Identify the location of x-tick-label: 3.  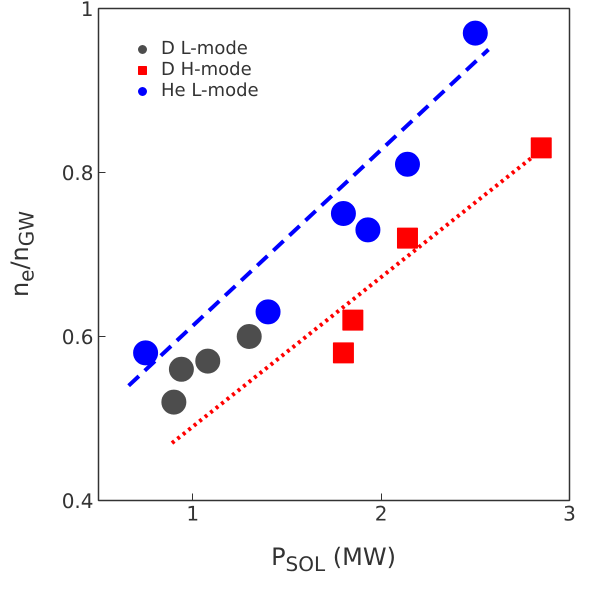
(569, 514).